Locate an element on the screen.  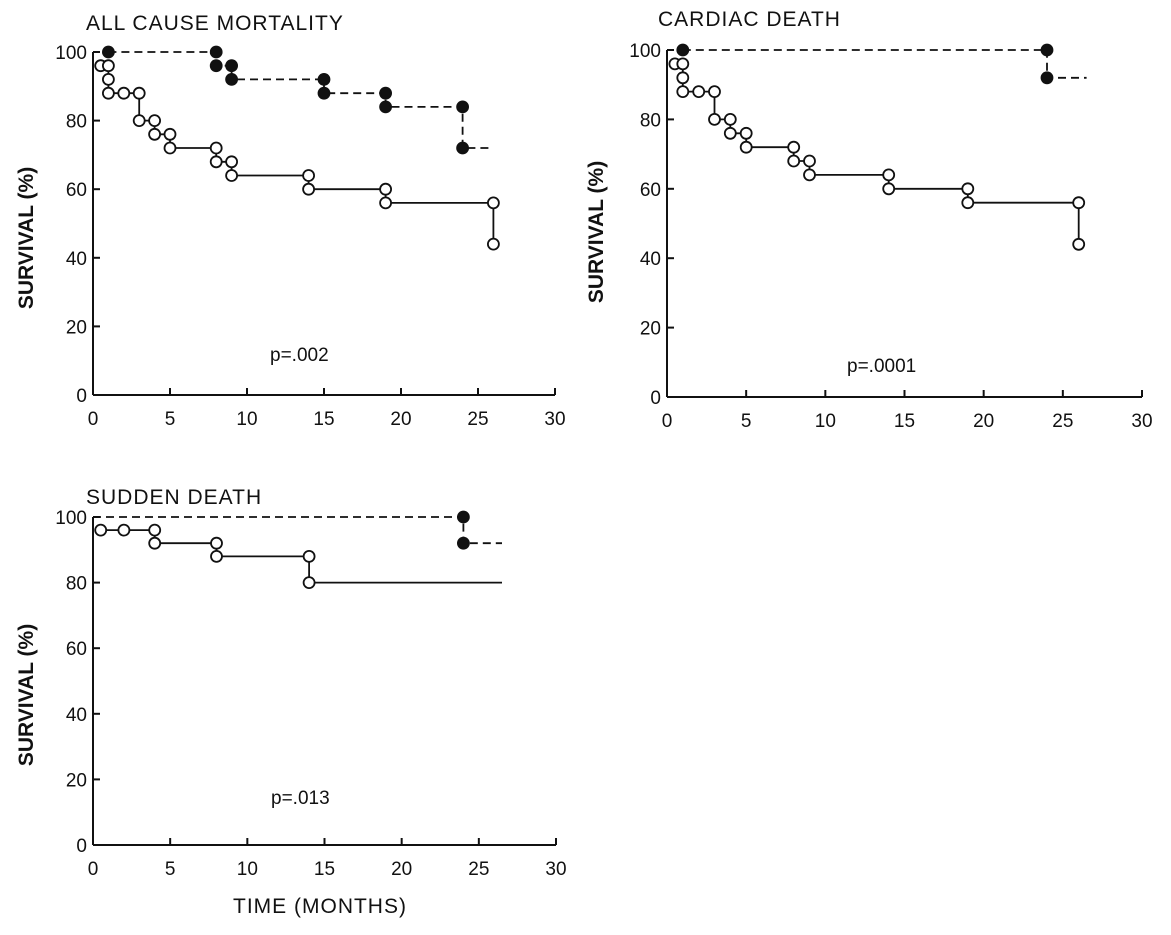
p-value-annotation: p=.002 is located at coordinates (299, 355).